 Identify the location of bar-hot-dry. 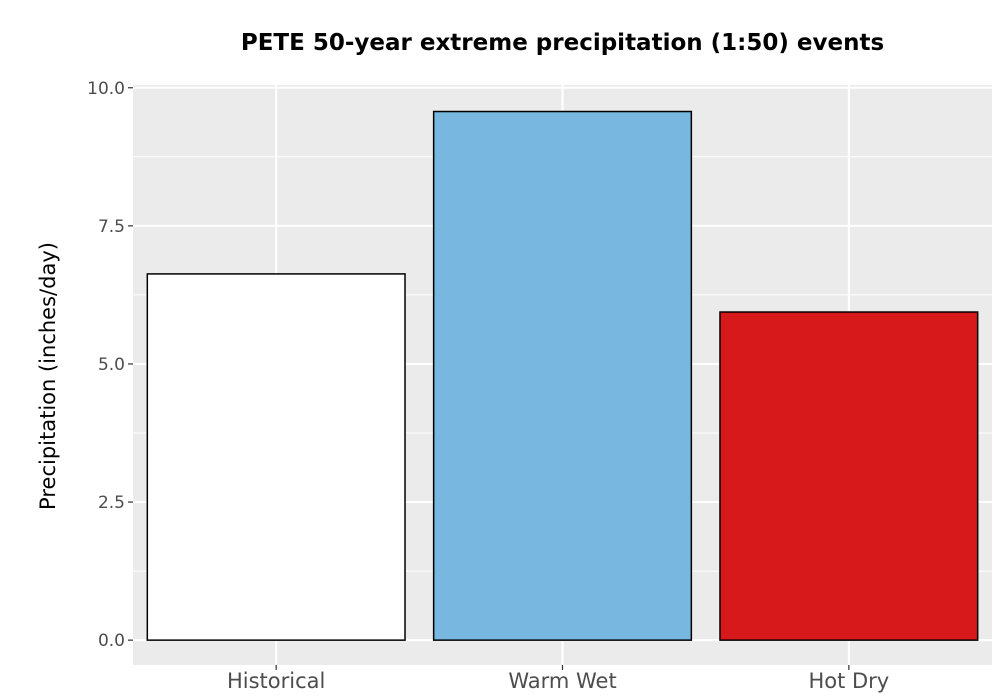
(849, 476).